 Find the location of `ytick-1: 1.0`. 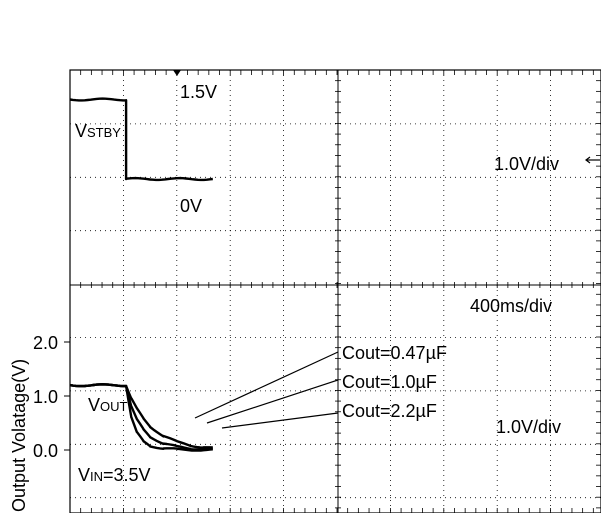

ytick-1: 1.0 is located at coordinates (45, 397).